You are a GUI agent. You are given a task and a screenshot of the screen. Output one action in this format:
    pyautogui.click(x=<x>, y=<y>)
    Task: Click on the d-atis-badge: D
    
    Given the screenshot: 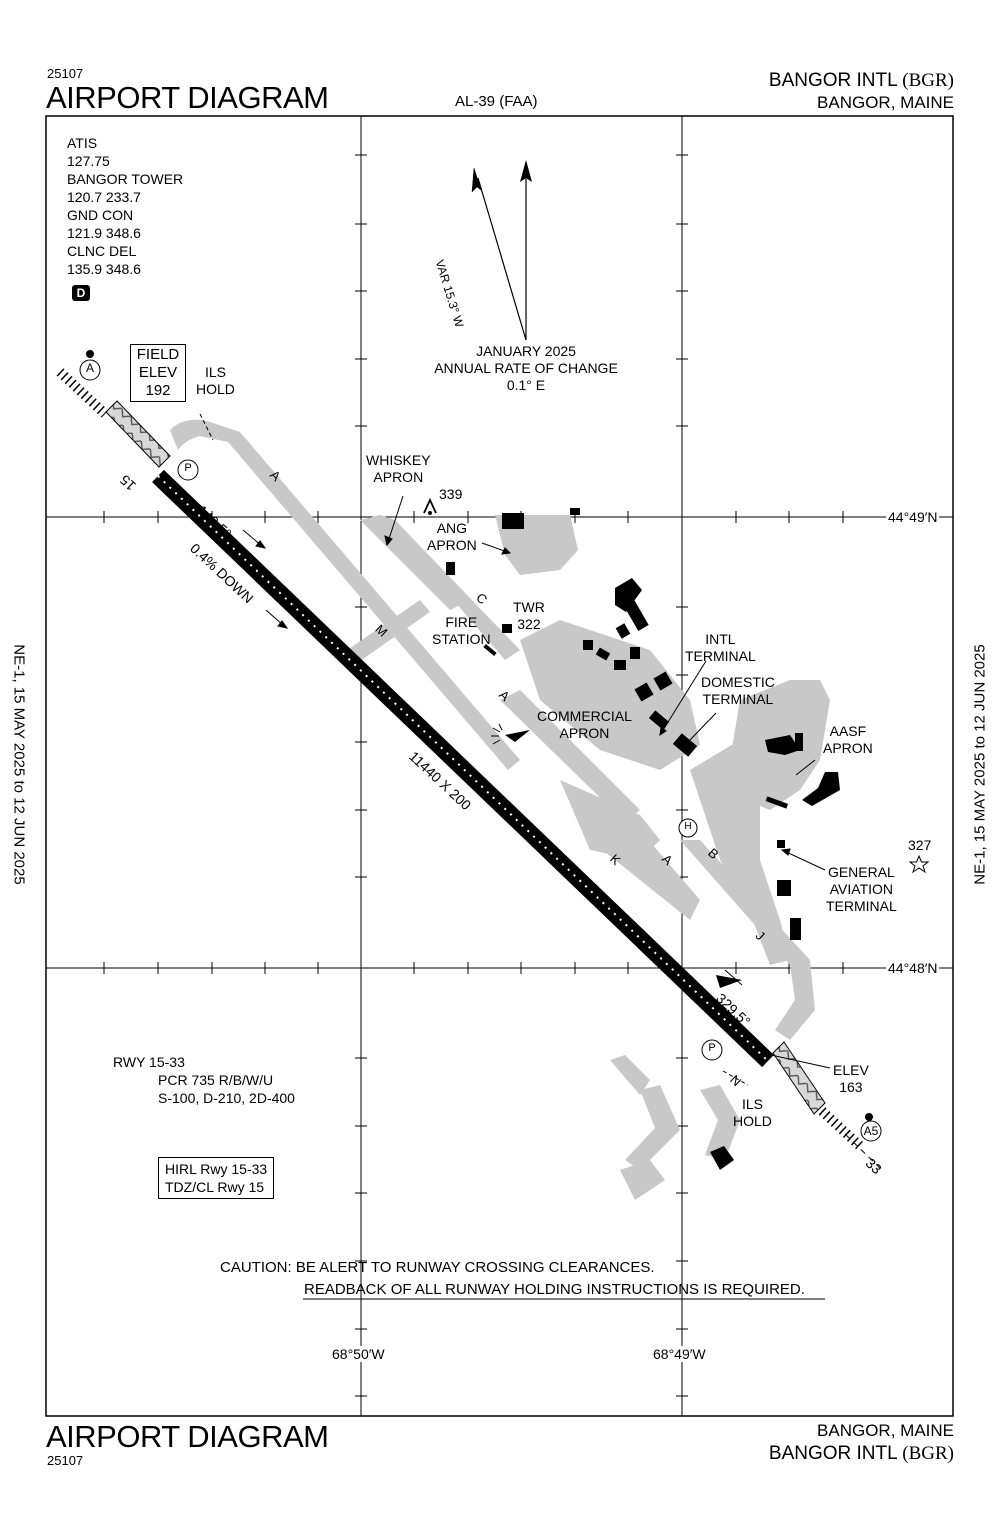 What is the action you would take?
    pyautogui.click(x=81, y=293)
    